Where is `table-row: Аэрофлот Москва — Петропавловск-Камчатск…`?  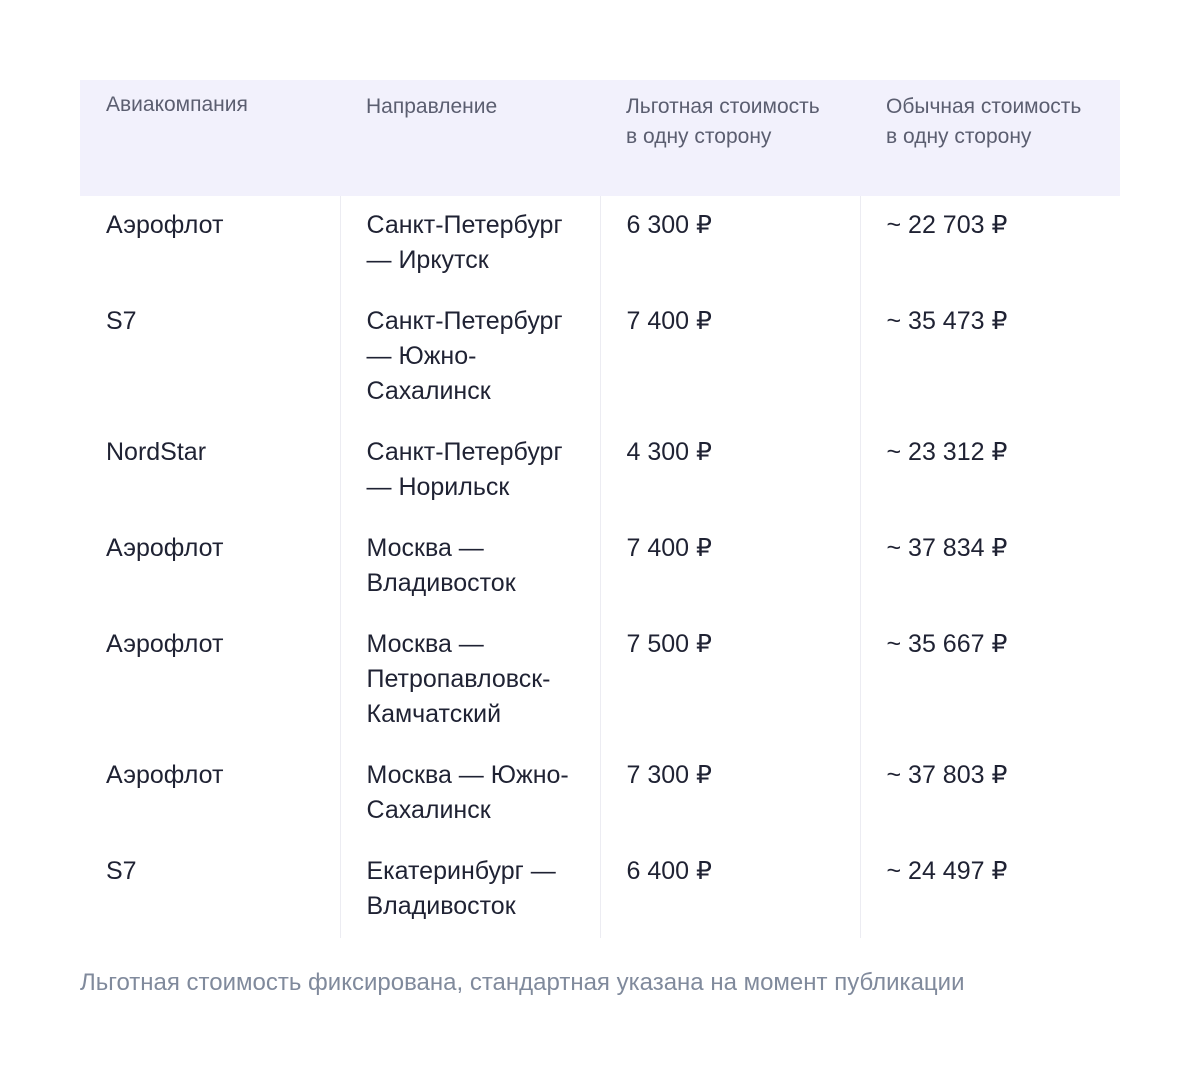 table-row: Аэрофлот Москва — Петропавловск-Камчатск… is located at coordinates (600, 680).